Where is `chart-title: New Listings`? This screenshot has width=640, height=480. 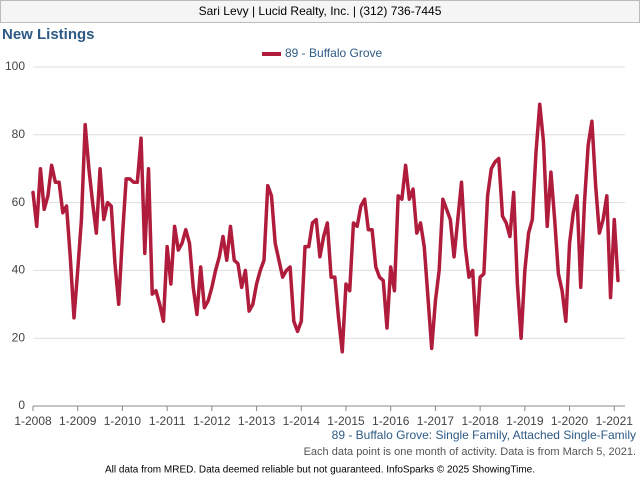
chart-title: New Listings is located at coordinates (48, 34).